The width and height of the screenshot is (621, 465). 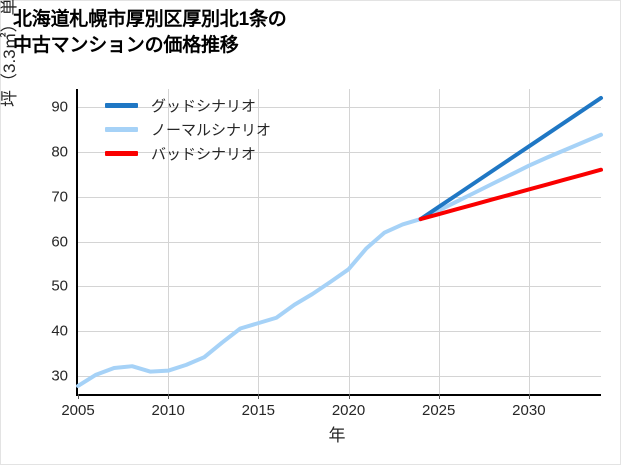 I want to click on legend-item-good: グッドシナリオ, so click(x=215, y=105).